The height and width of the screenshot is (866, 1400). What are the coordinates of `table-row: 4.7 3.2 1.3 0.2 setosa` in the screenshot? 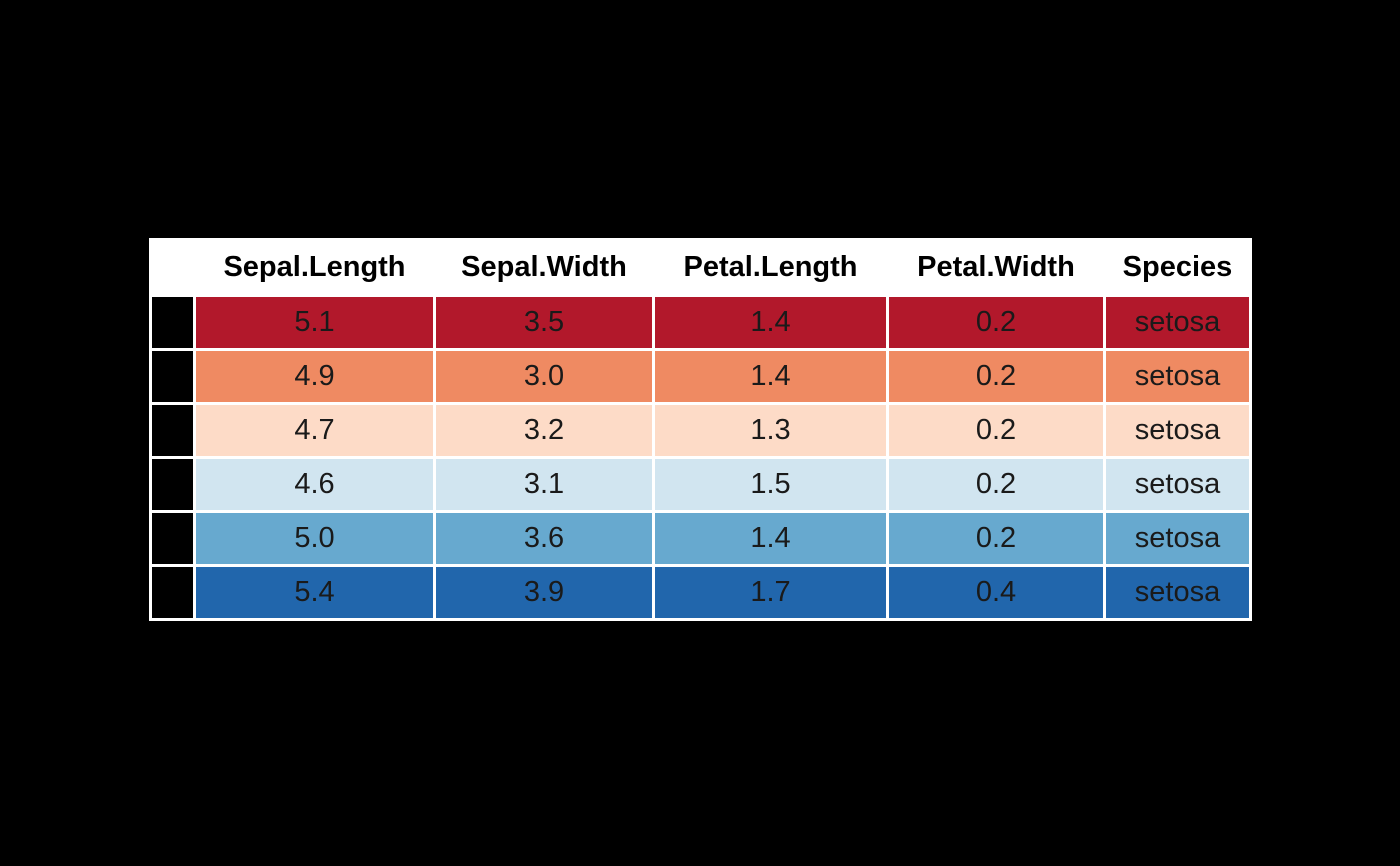 It's located at (700, 430).